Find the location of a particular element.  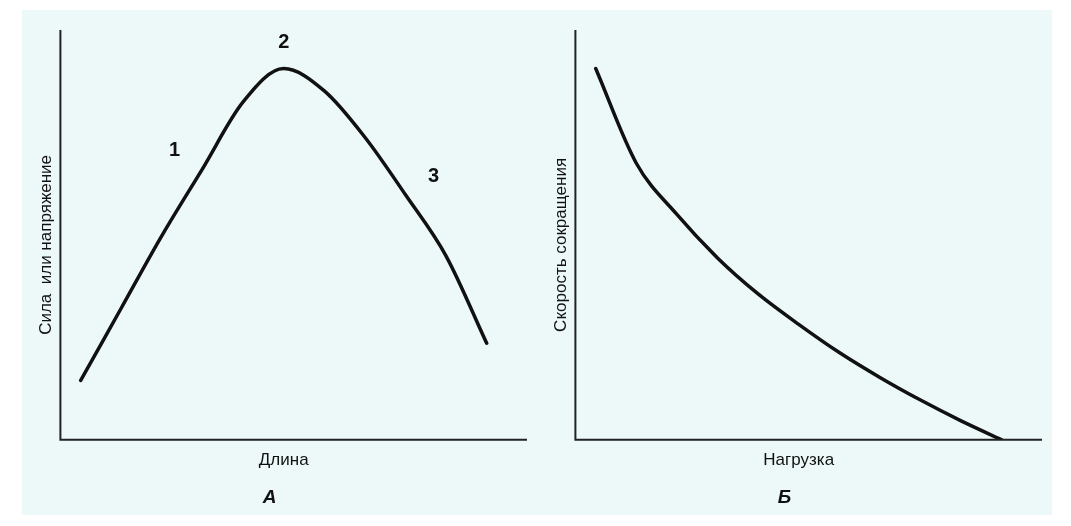

x-axis-title: Длина is located at coordinates (284, 459).